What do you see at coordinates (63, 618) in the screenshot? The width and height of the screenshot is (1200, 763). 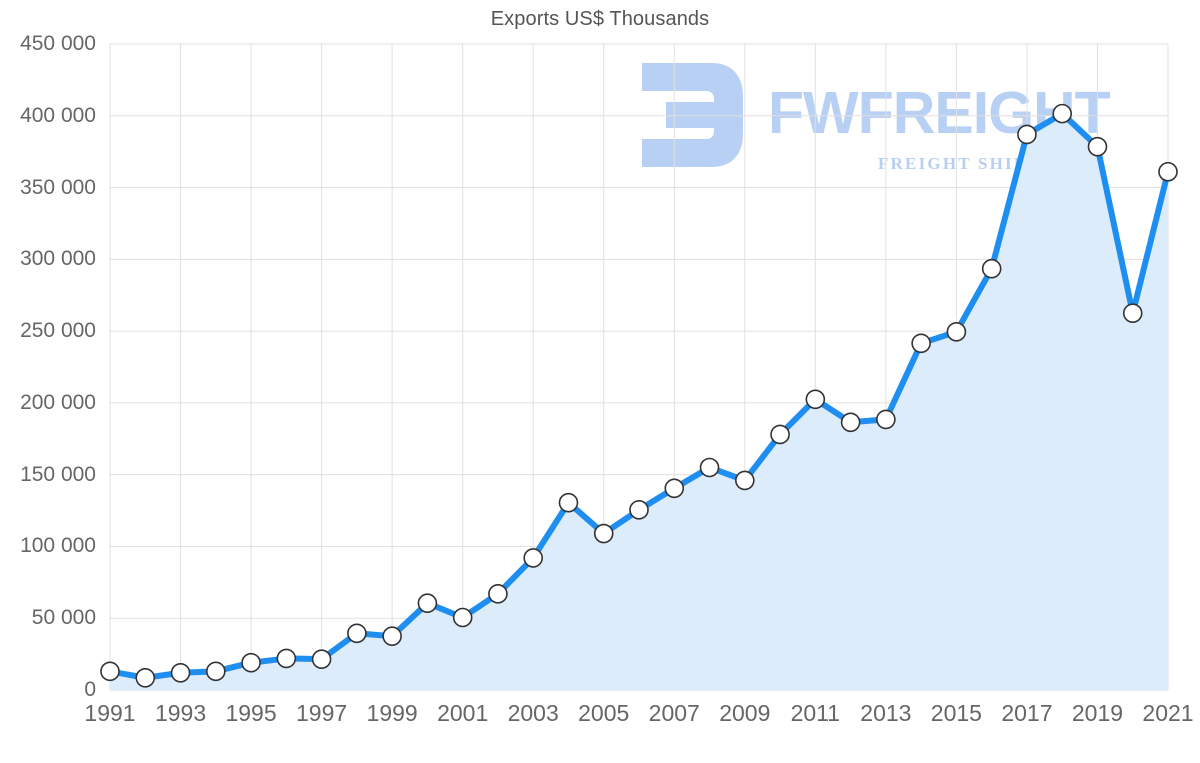 I see `y-axis-tick-label: 50 000` at bounding box center [63, 618].